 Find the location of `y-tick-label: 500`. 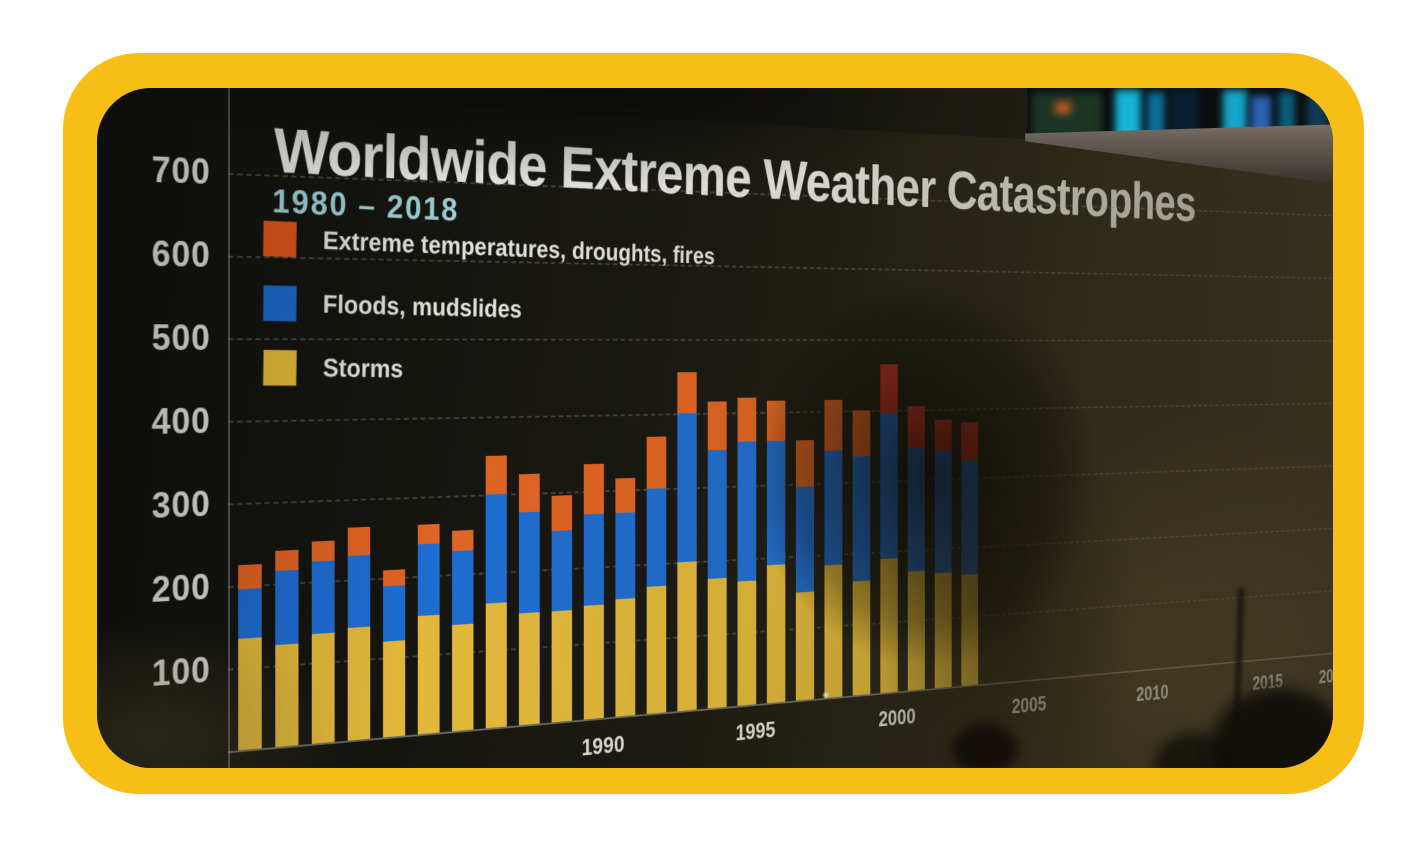

y-tick-label: 500 is located at coordinates (181, 337).